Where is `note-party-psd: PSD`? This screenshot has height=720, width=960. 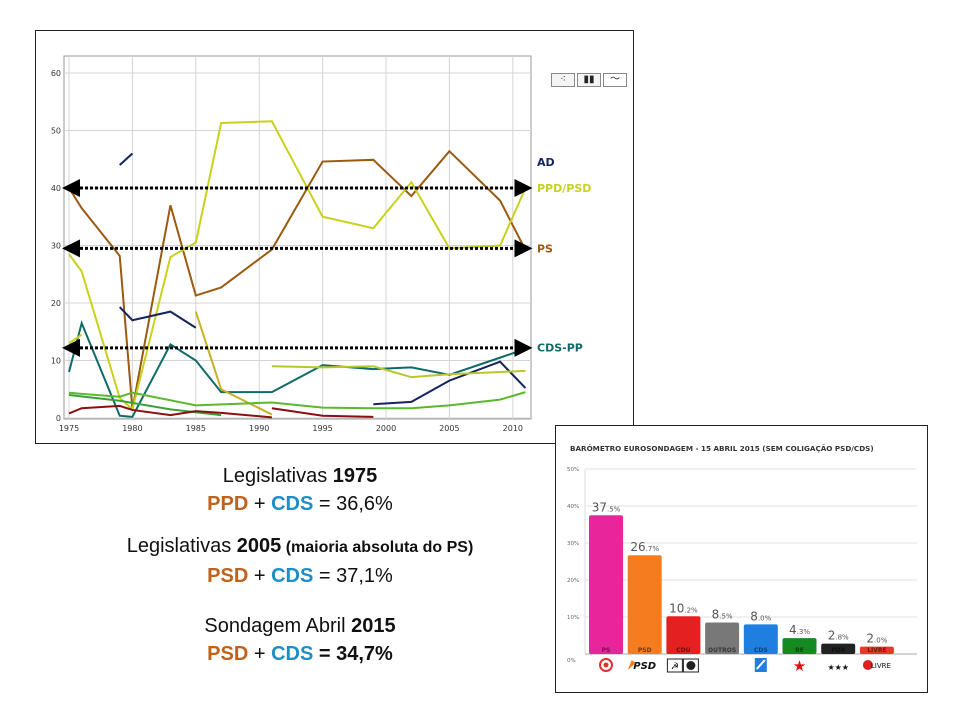
note-party-psd: PSD is located at coordinates (228, 654).